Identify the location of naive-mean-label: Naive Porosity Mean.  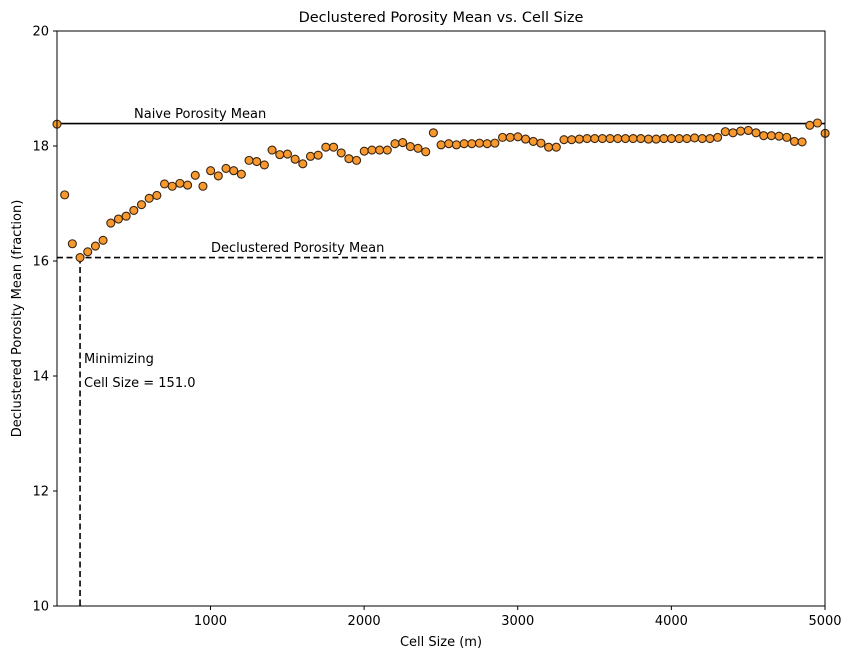
(200, 114).